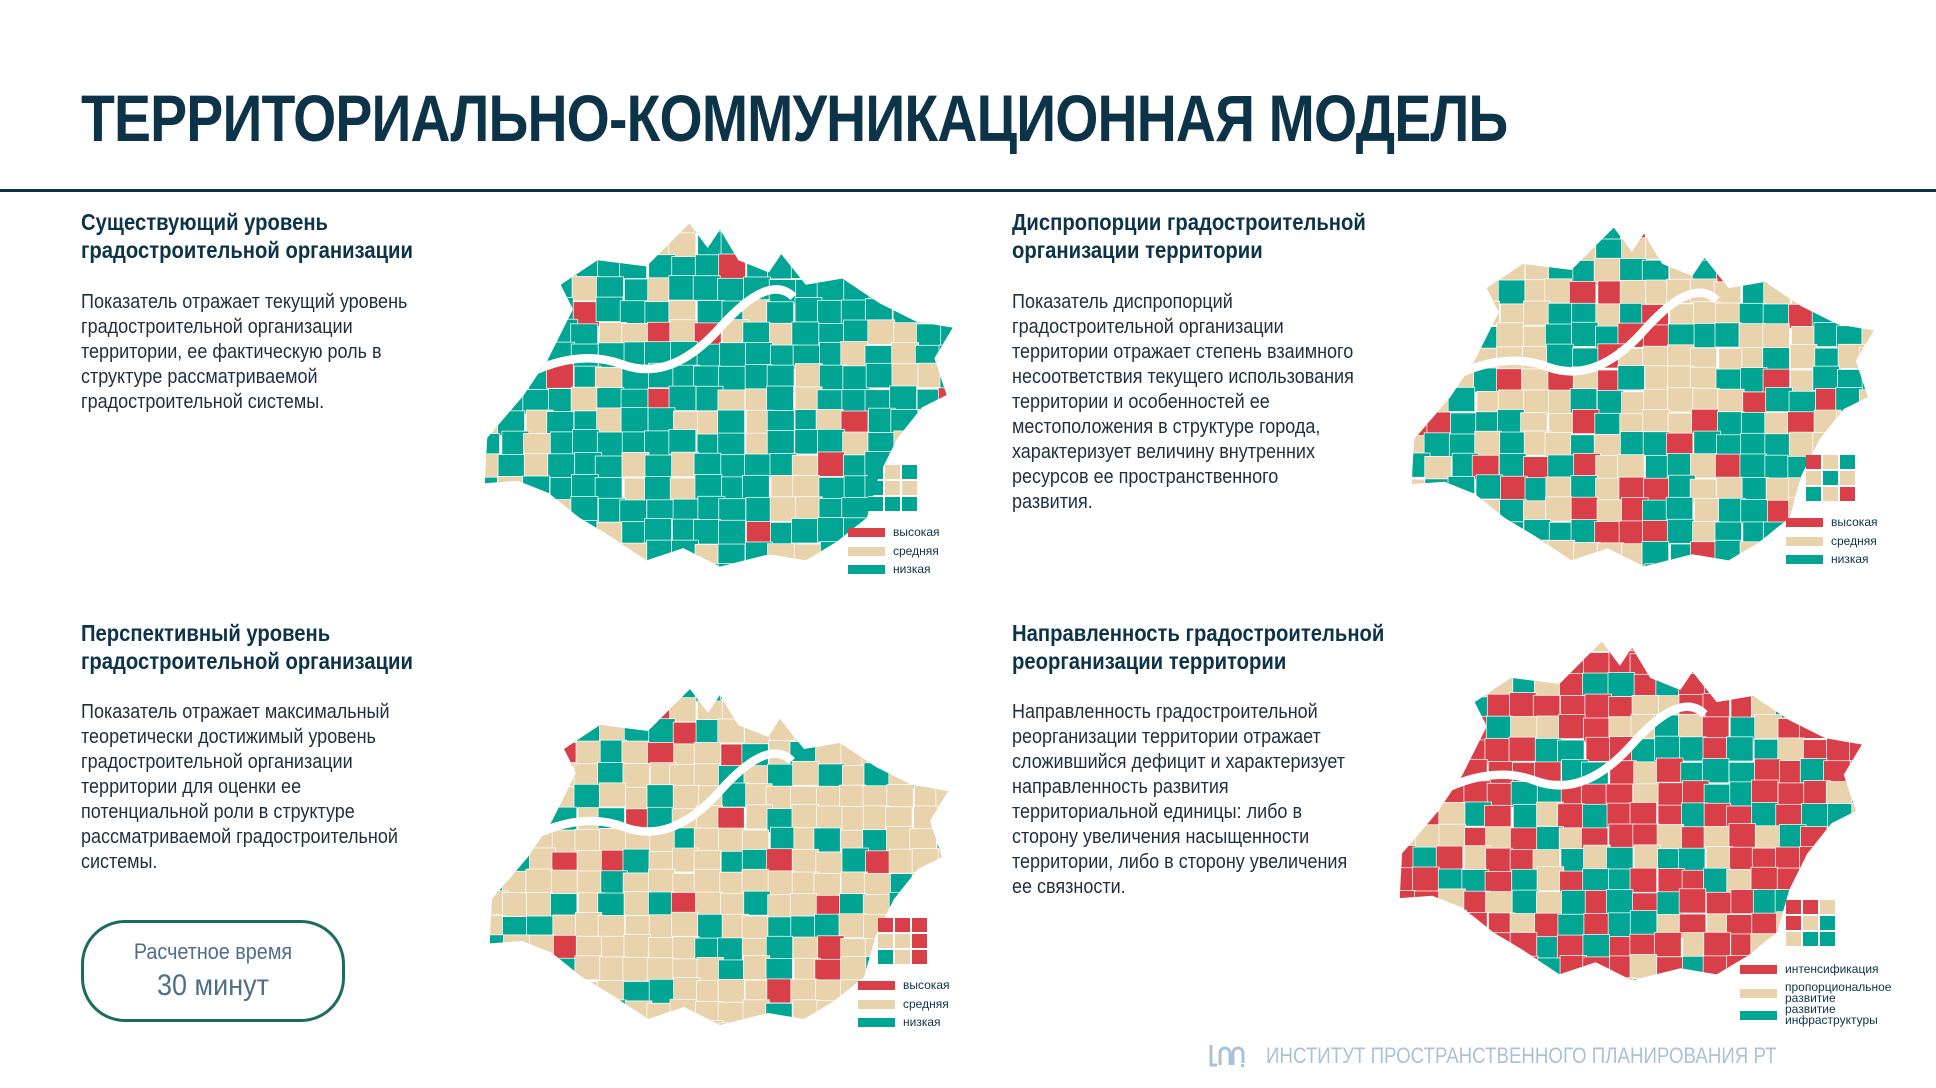 This screenshot has height=1088, width=1936. I want to click on page-title: ТЕРРИТОРИАЛЬНО-КОММУНИКАЦИОННАЯ МОДЕЛЬ, so click(794, 118).